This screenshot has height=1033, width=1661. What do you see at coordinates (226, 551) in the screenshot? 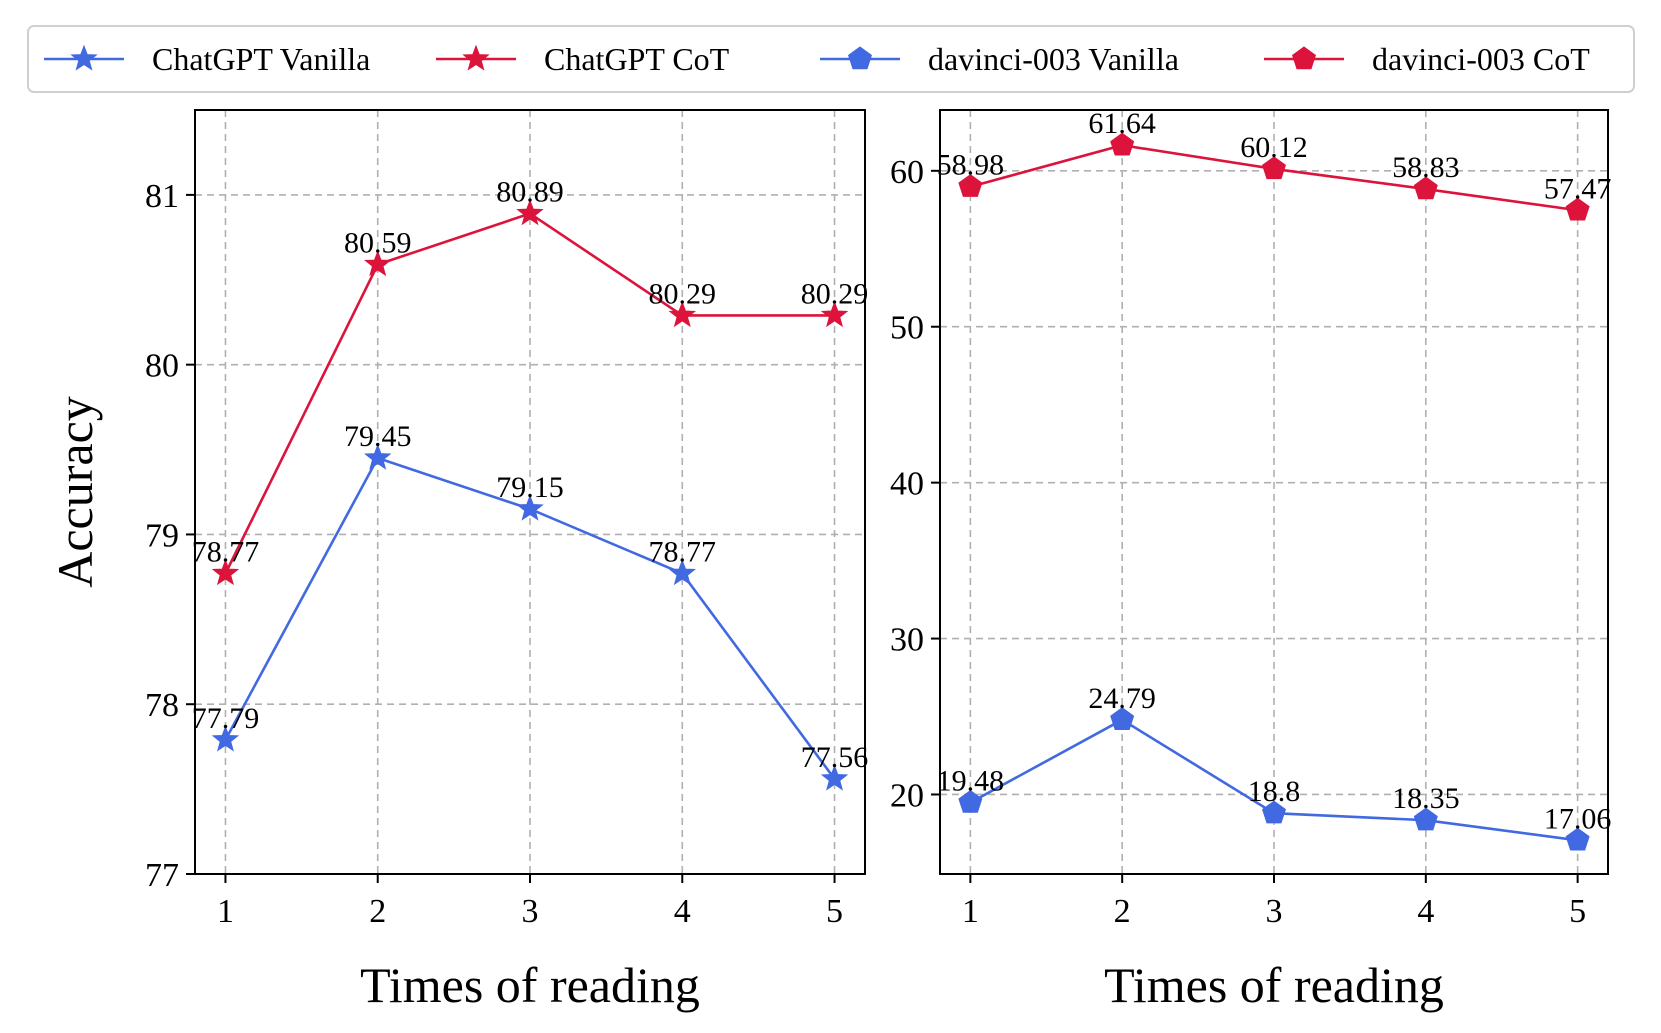
I see `data-label-chatgpt-cot: 78.77` at bounding box center [226, 551].